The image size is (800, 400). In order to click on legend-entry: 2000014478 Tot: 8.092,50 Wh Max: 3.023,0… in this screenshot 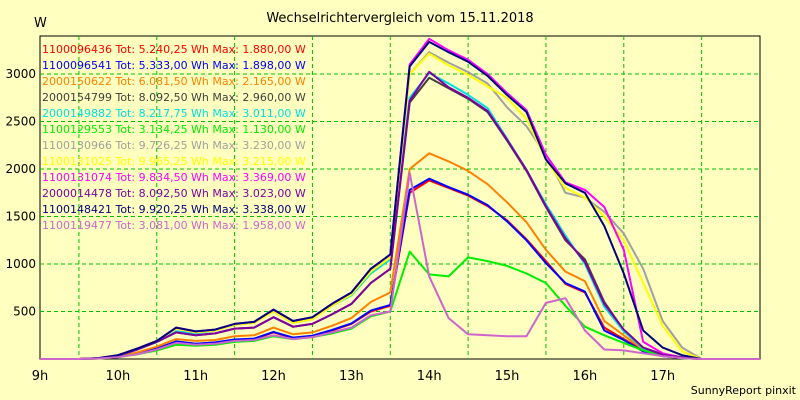, I will do `click(174, 193)`.